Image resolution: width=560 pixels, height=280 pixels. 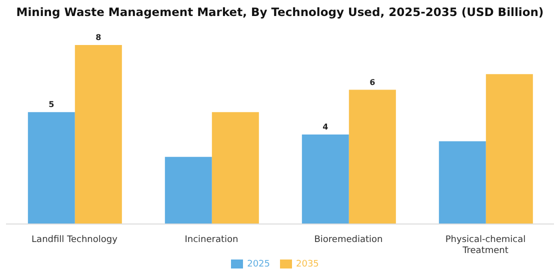 What do you see at coordinates (51, 105) in the screenshot?
I see `data-label: 5` at bounding box center [51, 105].